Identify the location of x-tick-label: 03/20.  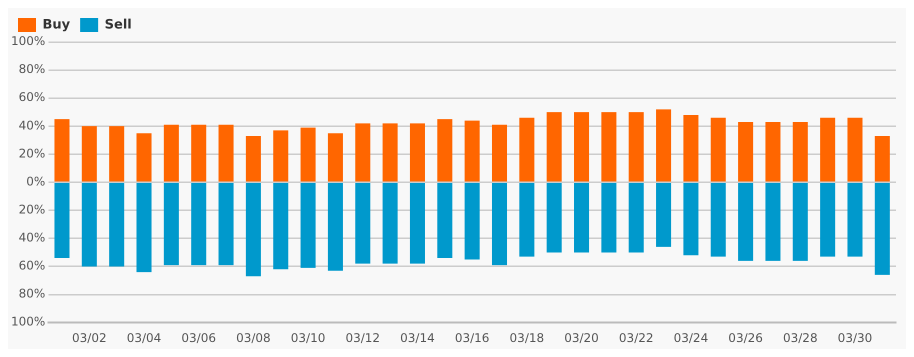
(581, 337).